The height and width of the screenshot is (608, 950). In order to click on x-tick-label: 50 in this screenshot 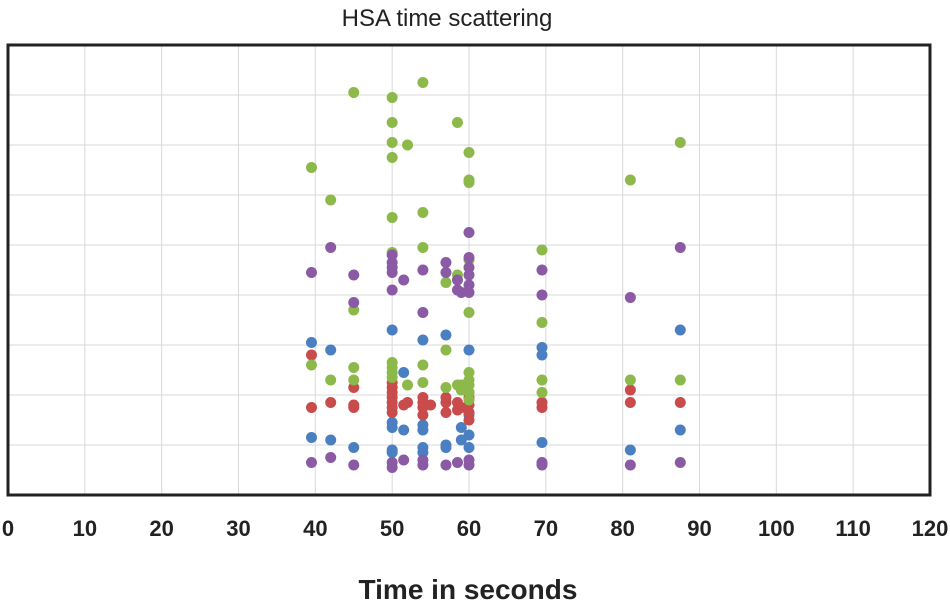, I will do `click(392, 528)`.